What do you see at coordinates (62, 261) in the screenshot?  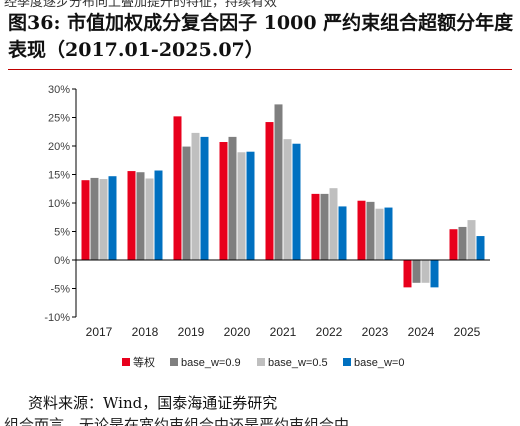 I see `y-tick-label: 0%` at bounding box center [62, 261].